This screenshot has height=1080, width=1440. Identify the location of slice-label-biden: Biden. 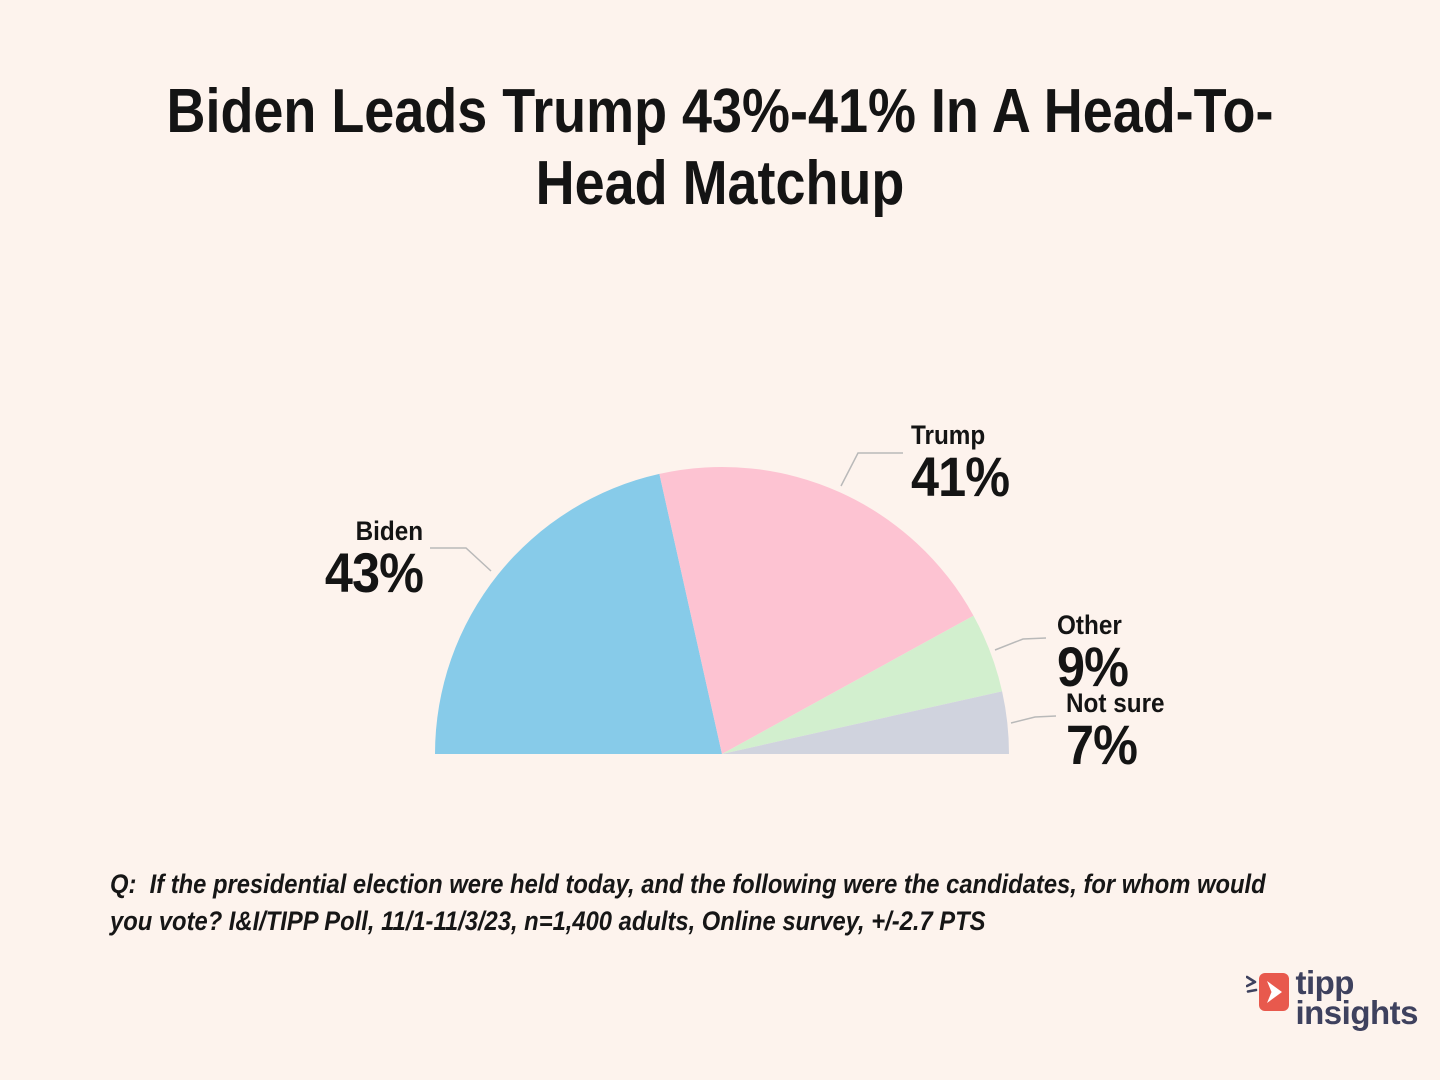
(389, 531).